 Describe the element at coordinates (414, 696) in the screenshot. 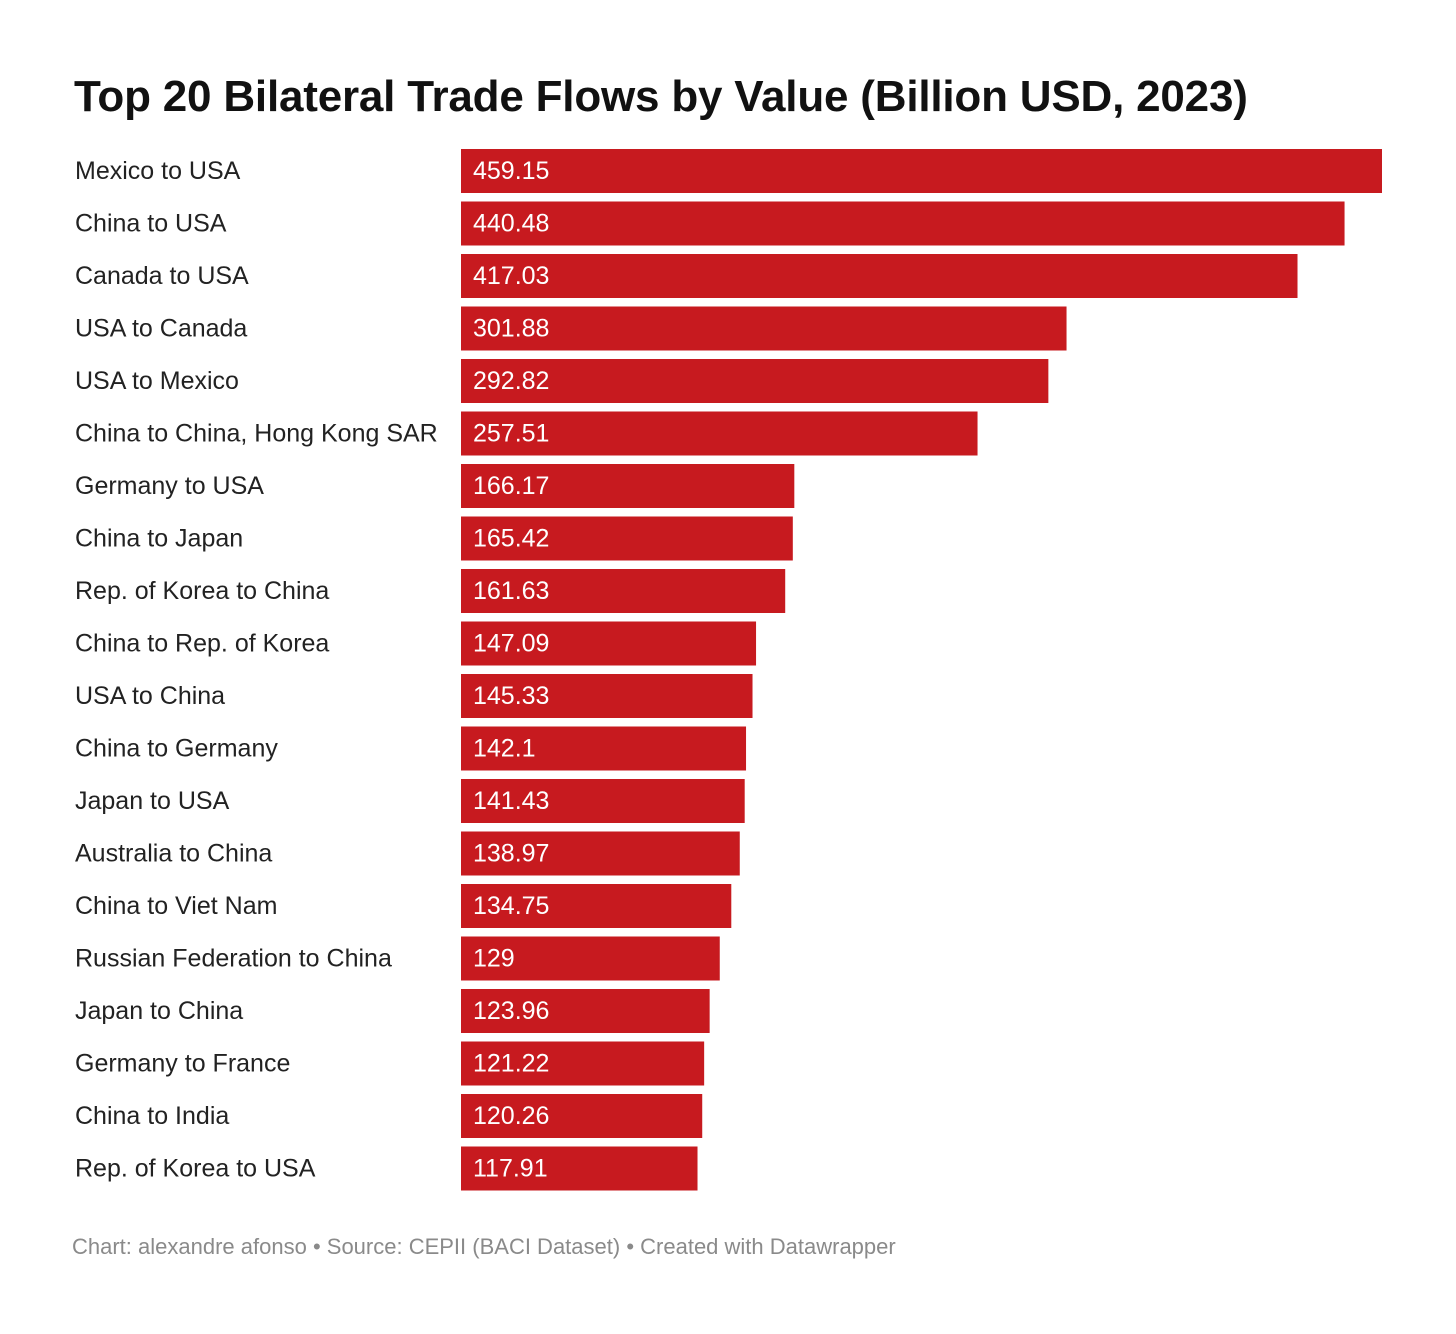

I see `bar-row: USA to China 145.33` at that location.